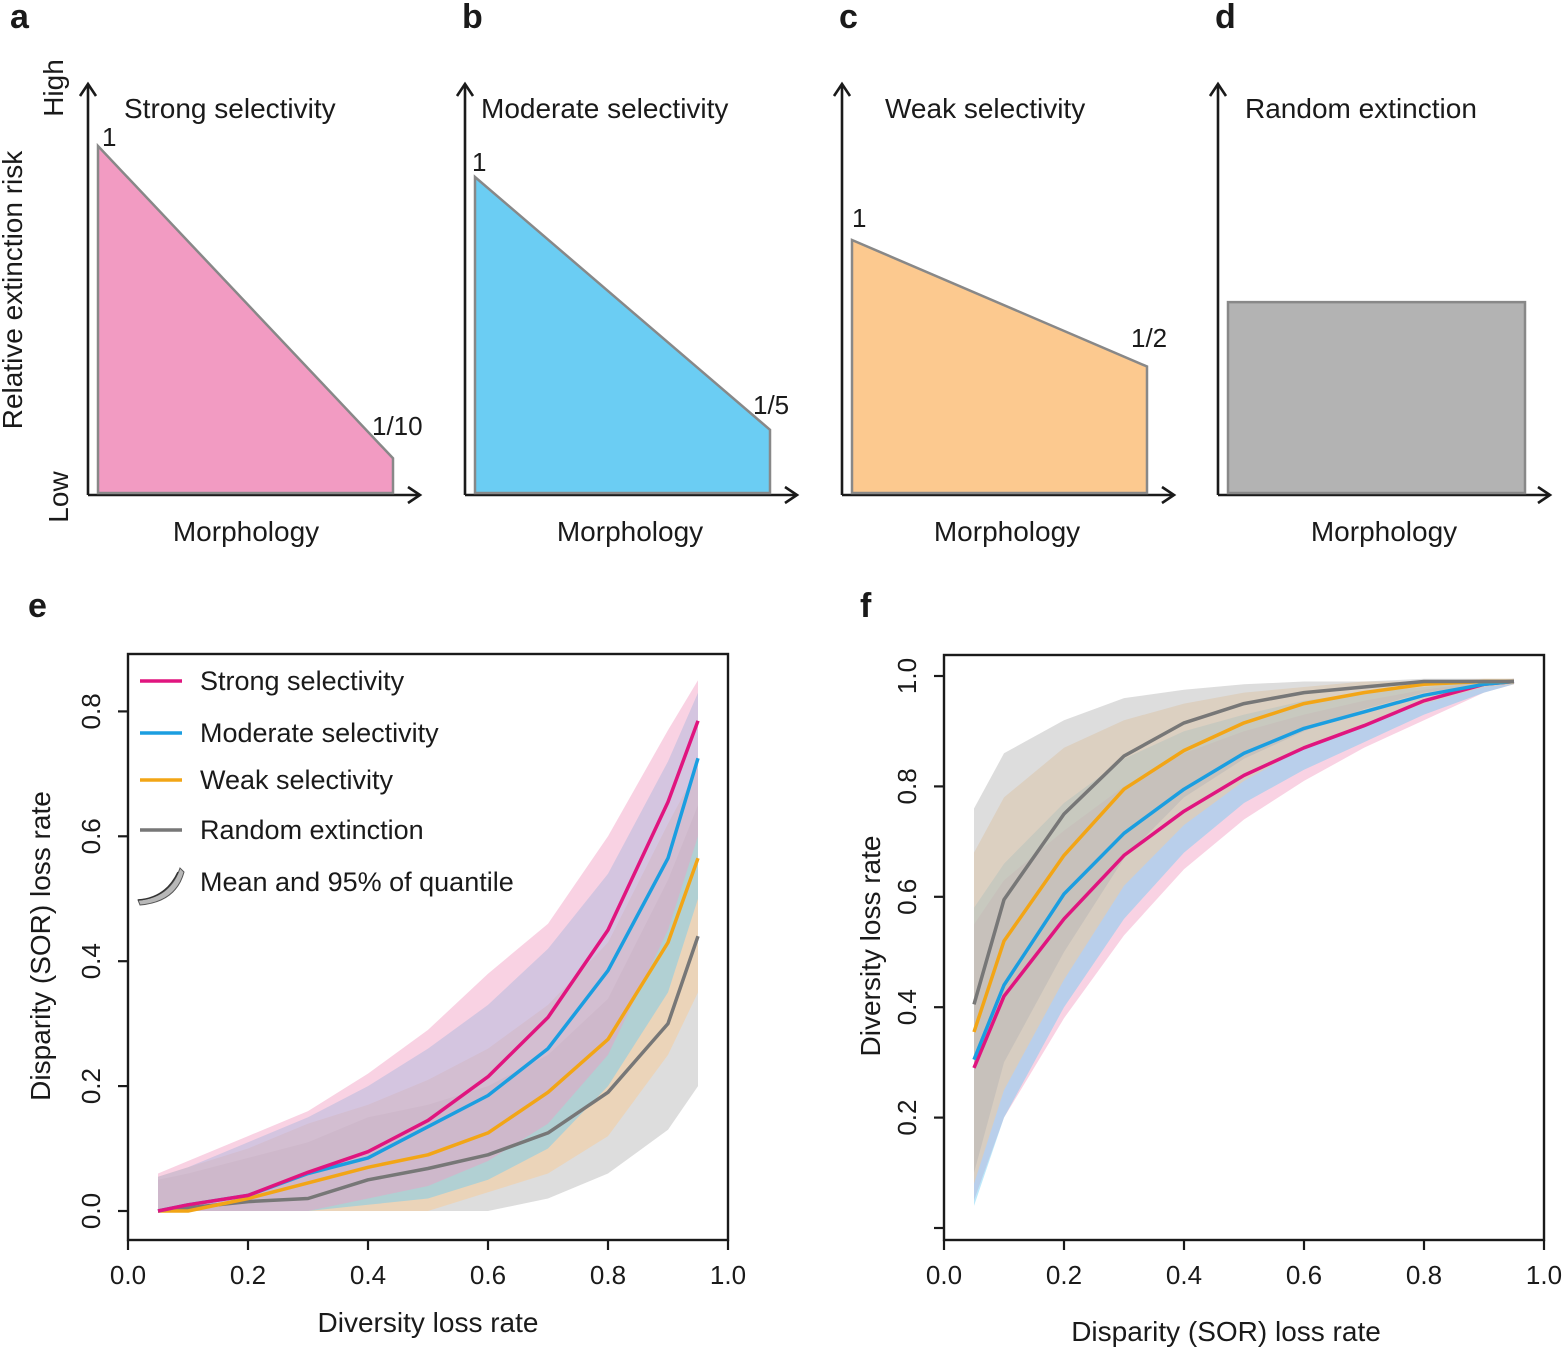 The image size is (1563, 1349). Describe the element at coordinates (91, 711) in the screenshot. I see `panel-e-y-tick-label: 0.8` at that location.